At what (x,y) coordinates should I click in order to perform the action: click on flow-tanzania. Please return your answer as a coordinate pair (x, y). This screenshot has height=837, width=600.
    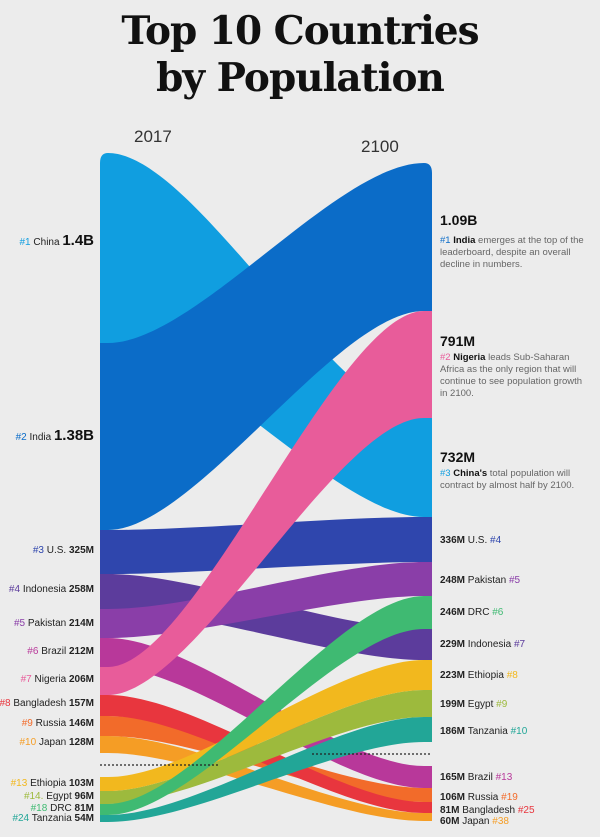
    Looking at the image, I should click on (266, 769).